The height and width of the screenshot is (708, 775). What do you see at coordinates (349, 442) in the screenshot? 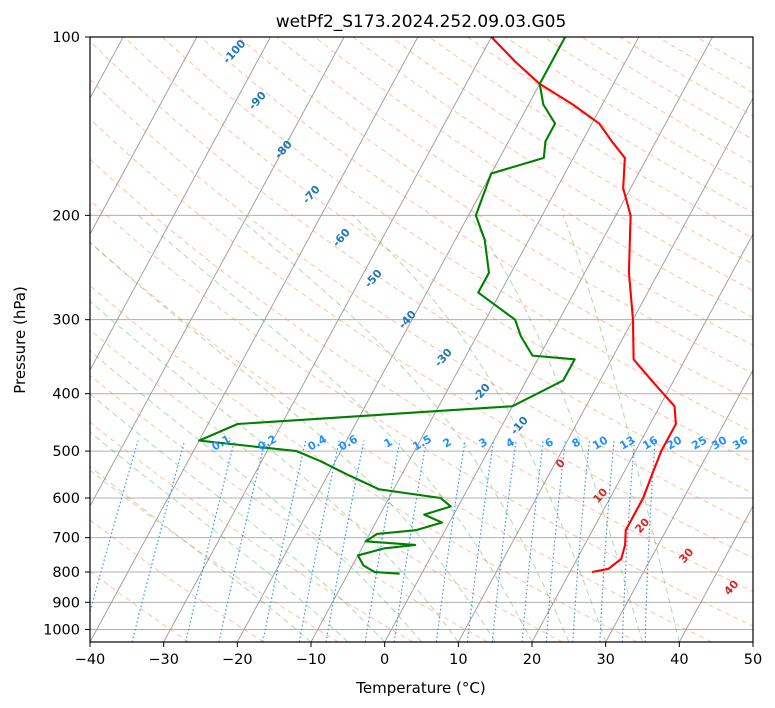
I see `mixing-ratio-label: 0.6` at bounding box center [349, 442].